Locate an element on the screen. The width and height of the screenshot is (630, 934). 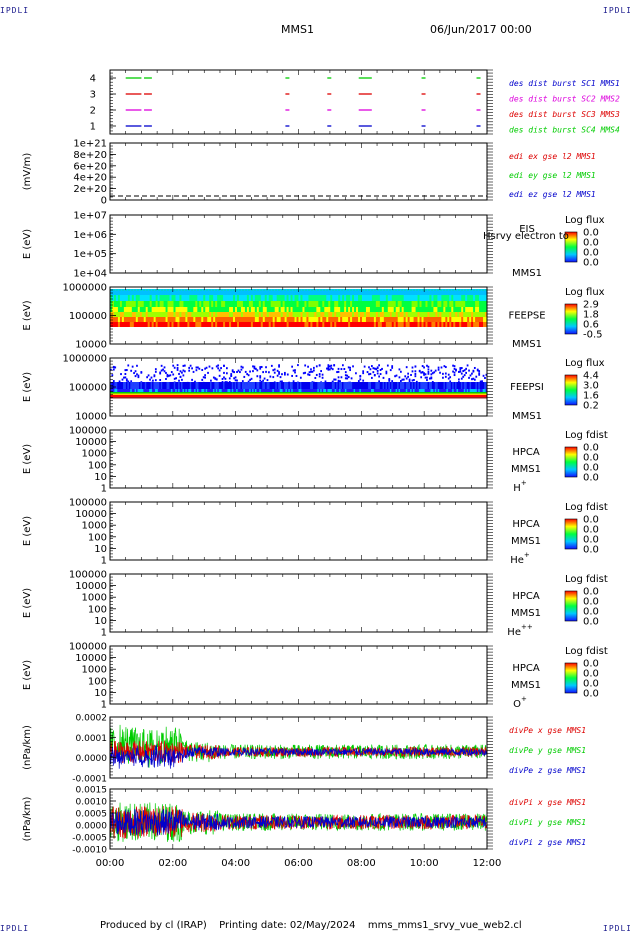
legend-series-label: des dist burst SC3 MMS3 is located at coordinates (564, 114).